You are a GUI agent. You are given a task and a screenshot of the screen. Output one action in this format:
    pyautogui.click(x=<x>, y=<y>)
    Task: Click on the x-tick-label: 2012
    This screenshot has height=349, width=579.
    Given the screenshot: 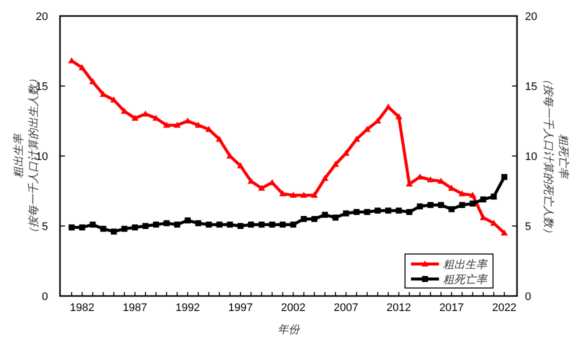 What is the action you would take?
    pyautogui.click(x=399, y=308)
    